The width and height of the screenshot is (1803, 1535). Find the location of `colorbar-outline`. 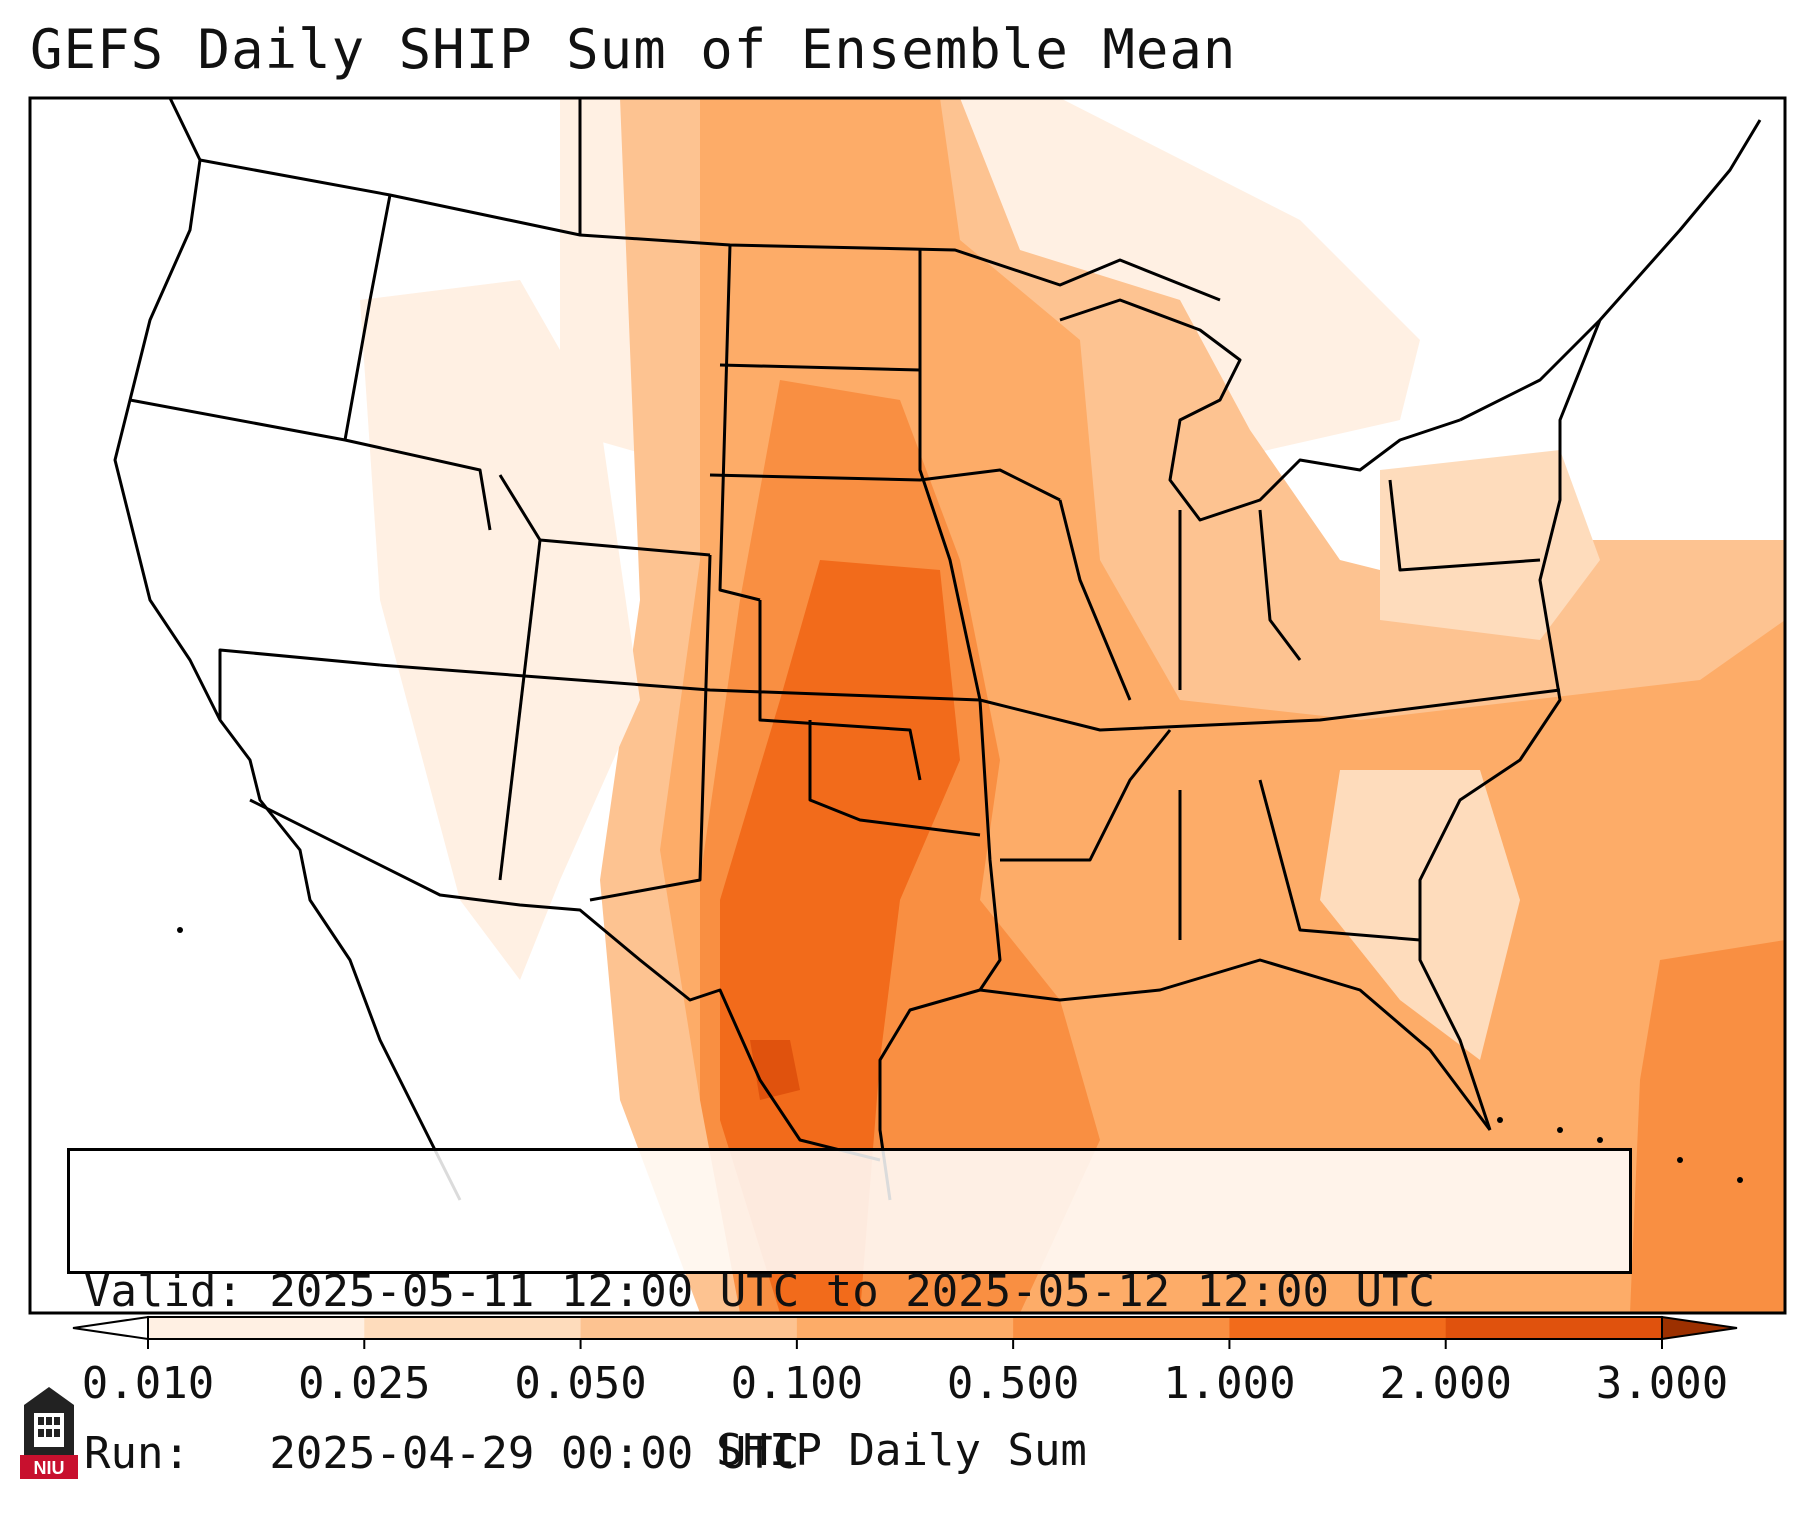

colorbar-outline is located at coordinates (905, 1328).